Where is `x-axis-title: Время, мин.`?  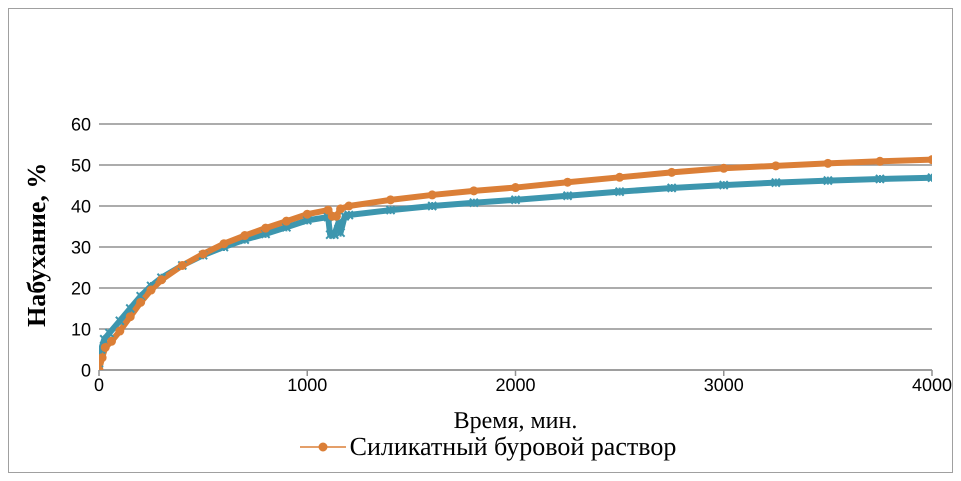
x-axis-title: Время, мин. is located at coordinates (516, 421).